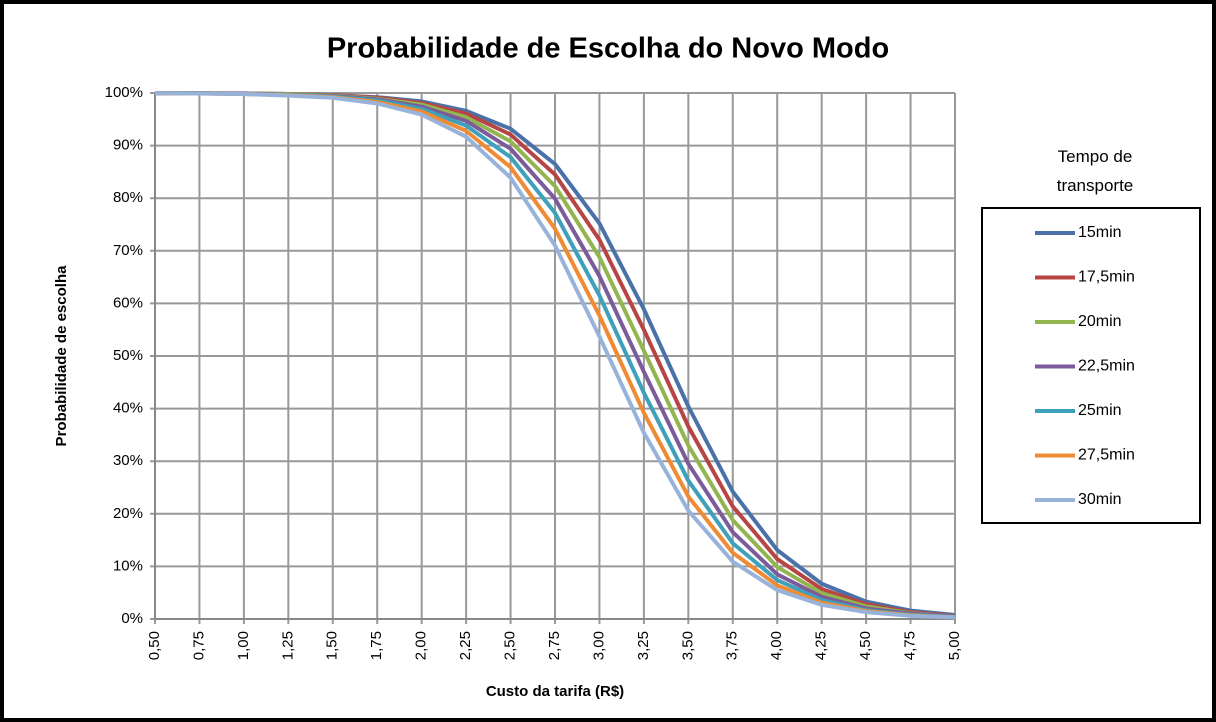 The height and width of the screenshot is (722, 1216). Describe the element at coordinates (132, 618) in the screenshot. I see `y-tick-label: 0%` at that location.